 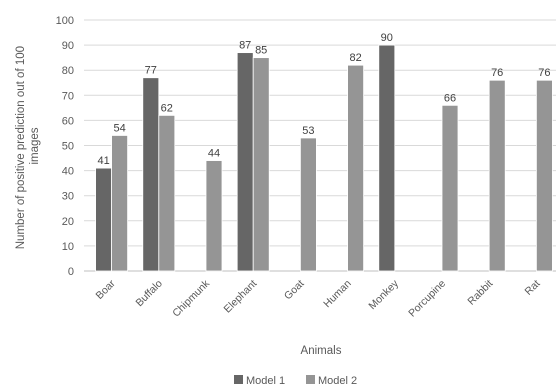 What do you see at coordinates (35, 145) in the screenshot?
I see `y-axis-title-line-2: images` at bounding box center [35, 145].